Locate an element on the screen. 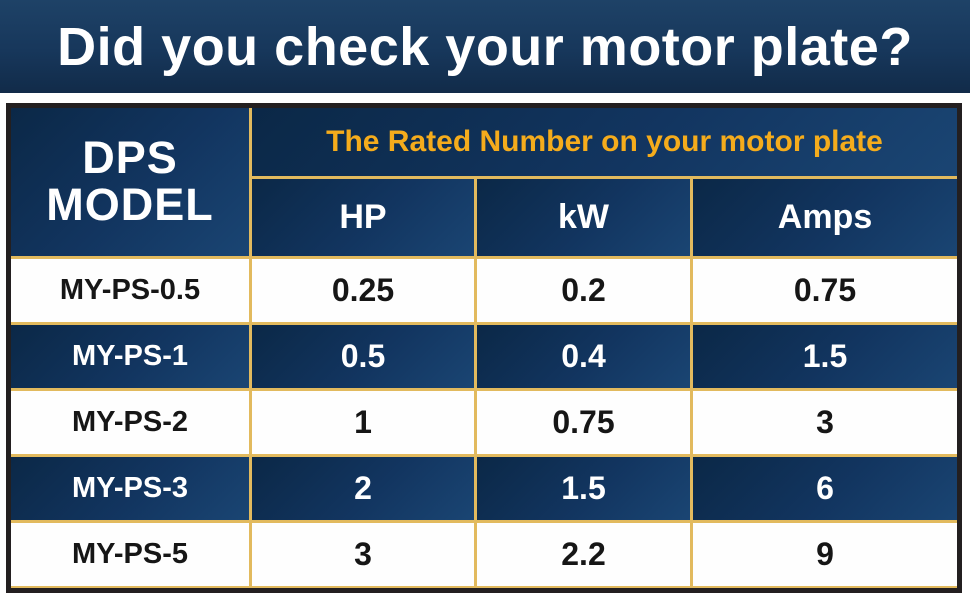 Image resolution: width=970 pixels, height=600 pixels. table-cell-amps: 6 is located at coordinates (825, 488).